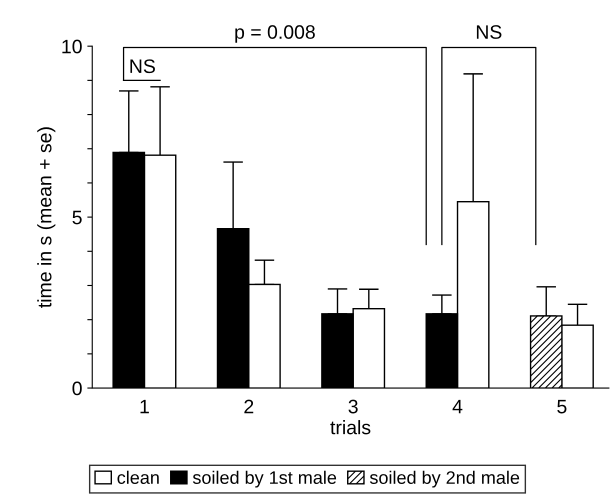 The image size is (615, 502). Describe the element at coordinates (264, 479) in the screenshot. I see `legend-label: soiled by 1st male` at that location.